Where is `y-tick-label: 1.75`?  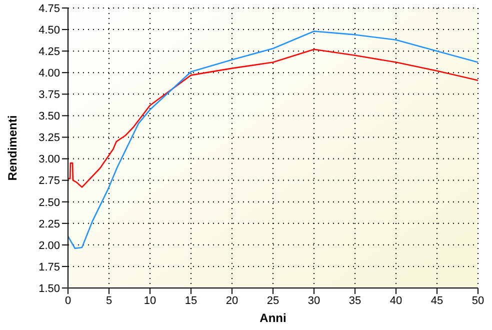
y-tick-label: 1.75 is located at coordinates (49, 267).